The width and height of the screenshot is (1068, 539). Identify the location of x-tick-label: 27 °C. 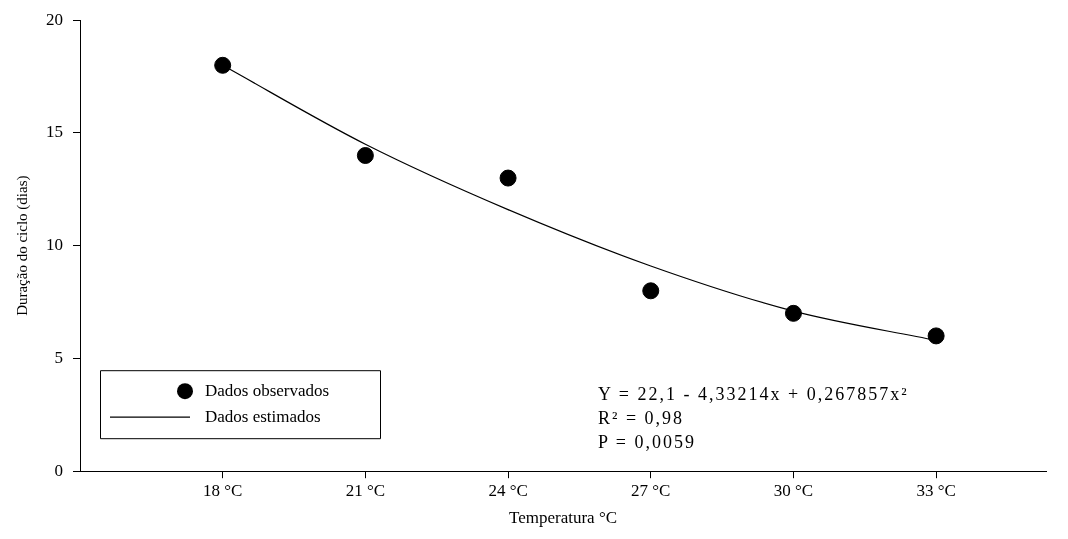
(651, 490).